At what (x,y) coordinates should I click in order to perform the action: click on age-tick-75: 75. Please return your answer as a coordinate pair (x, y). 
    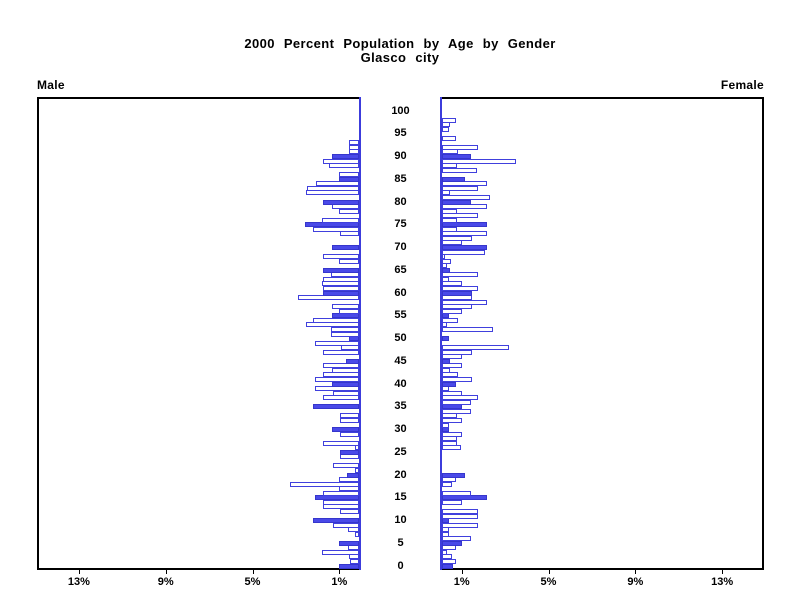
    Looking at the image, I should click on (400, 224).